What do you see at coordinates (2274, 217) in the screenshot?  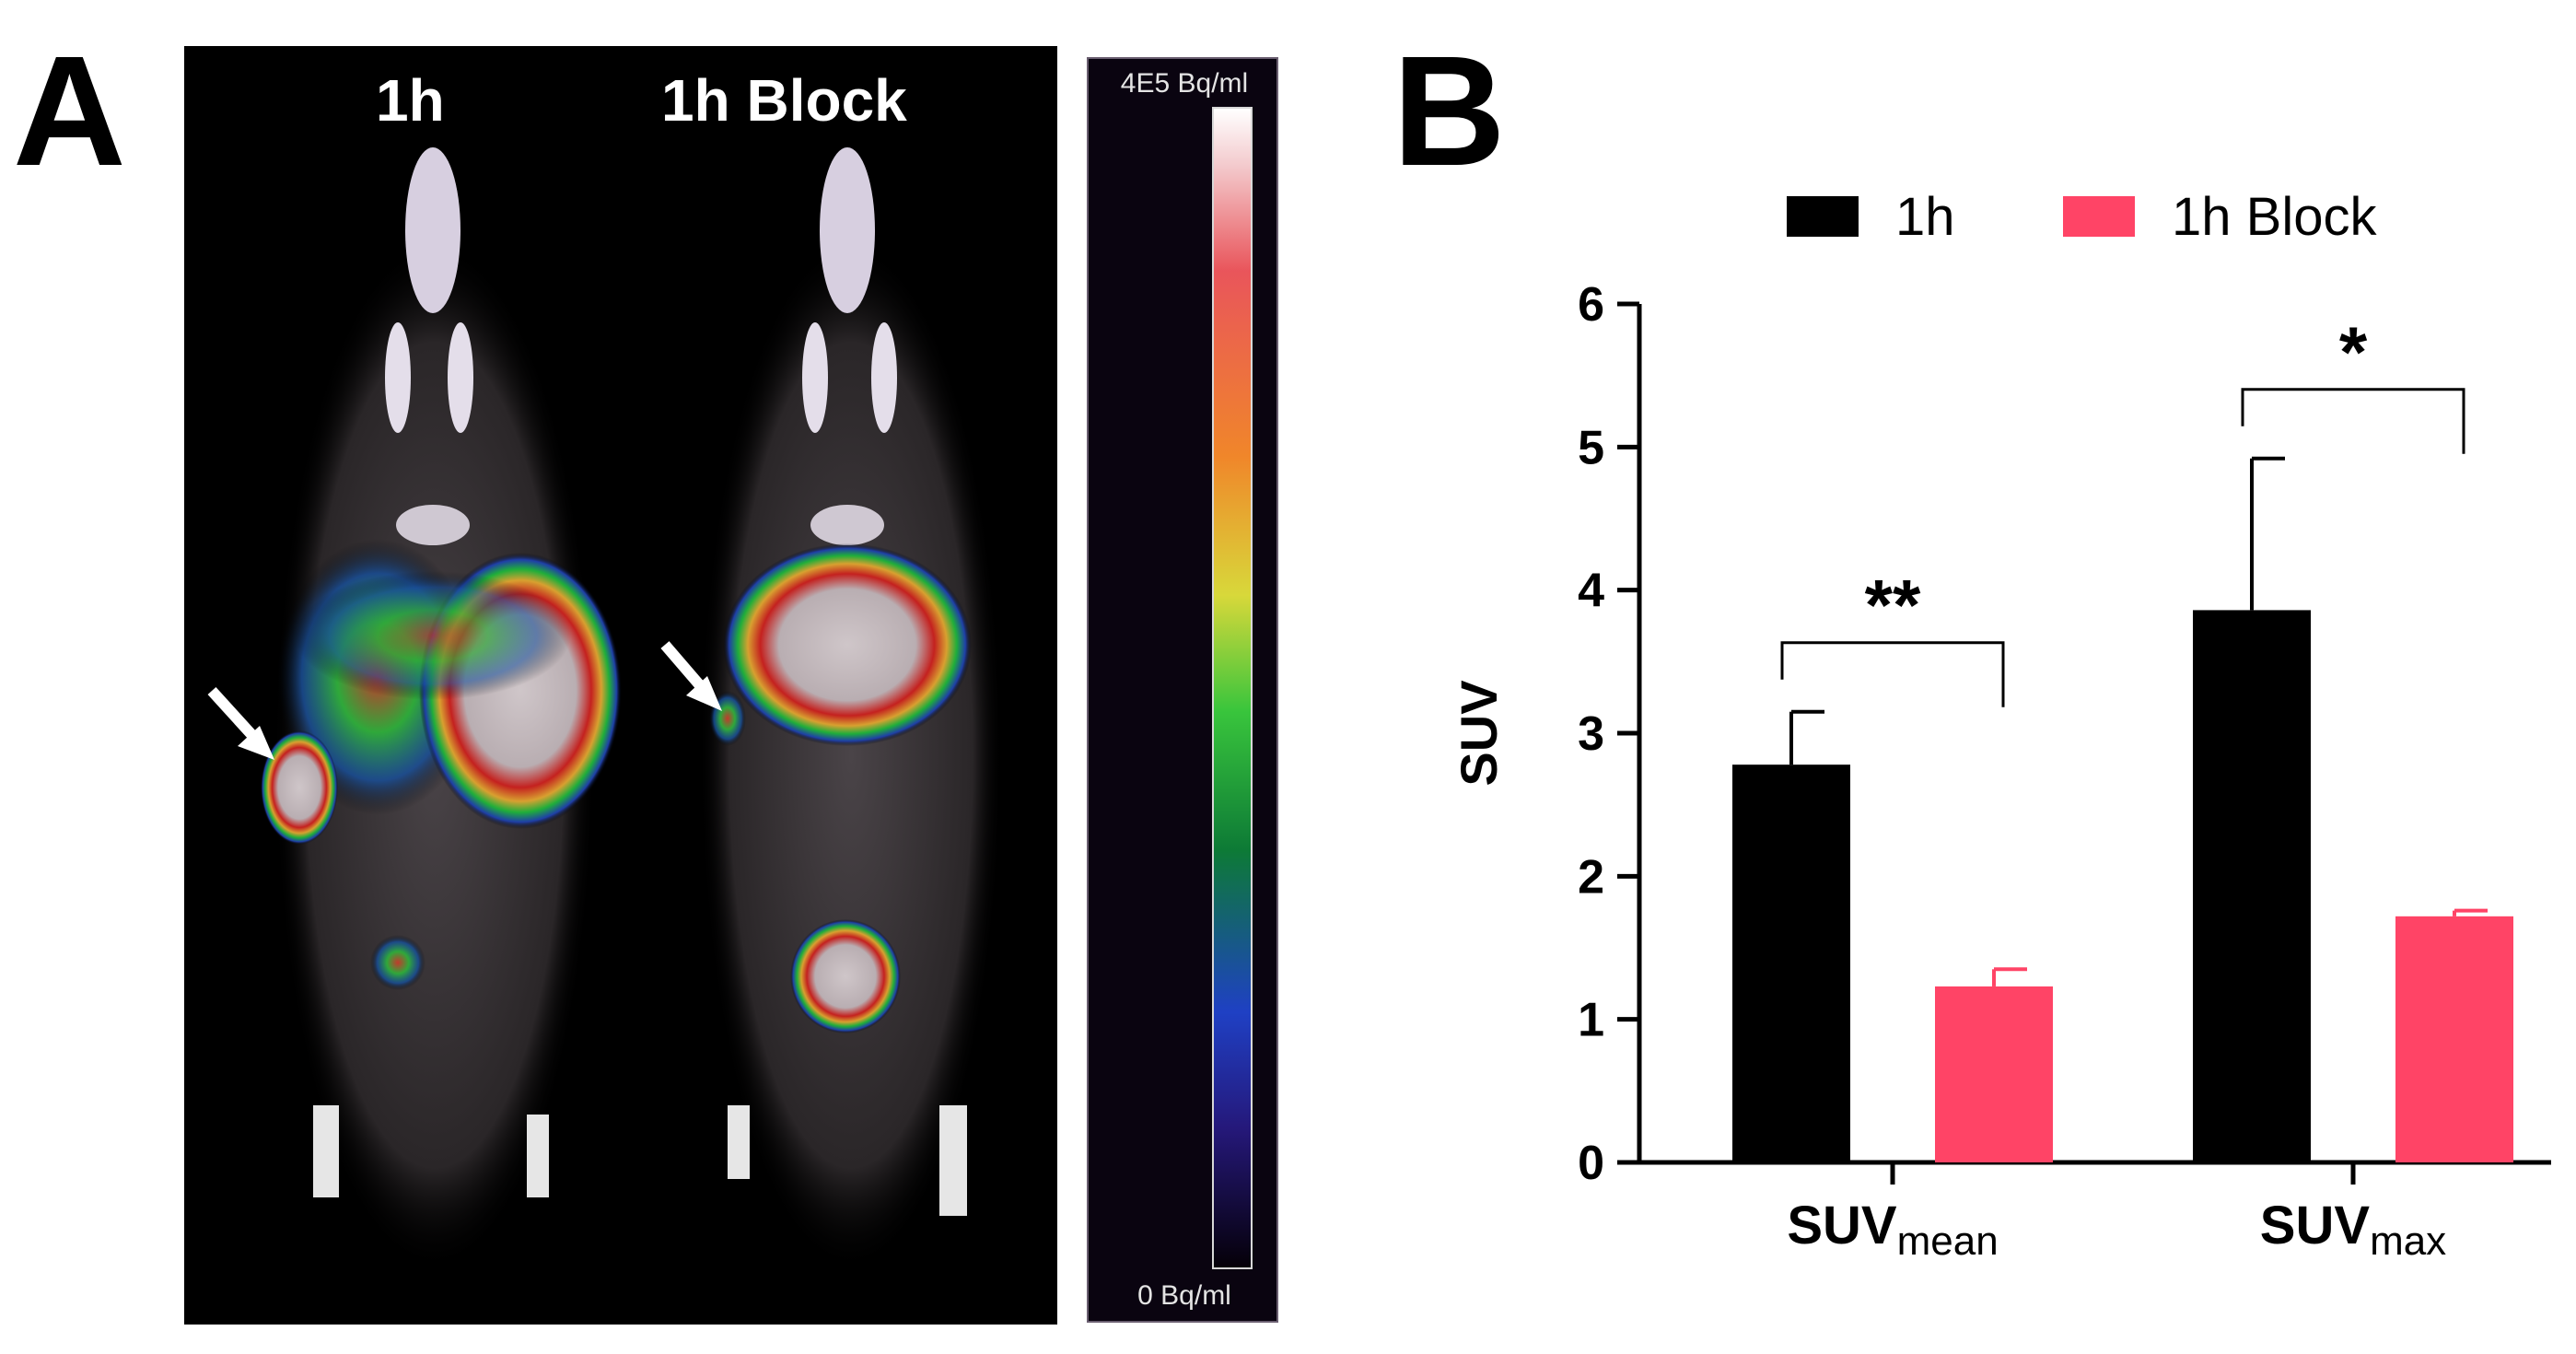 I see `legend-label: 1h Block` at bounding box center [2274, 217].